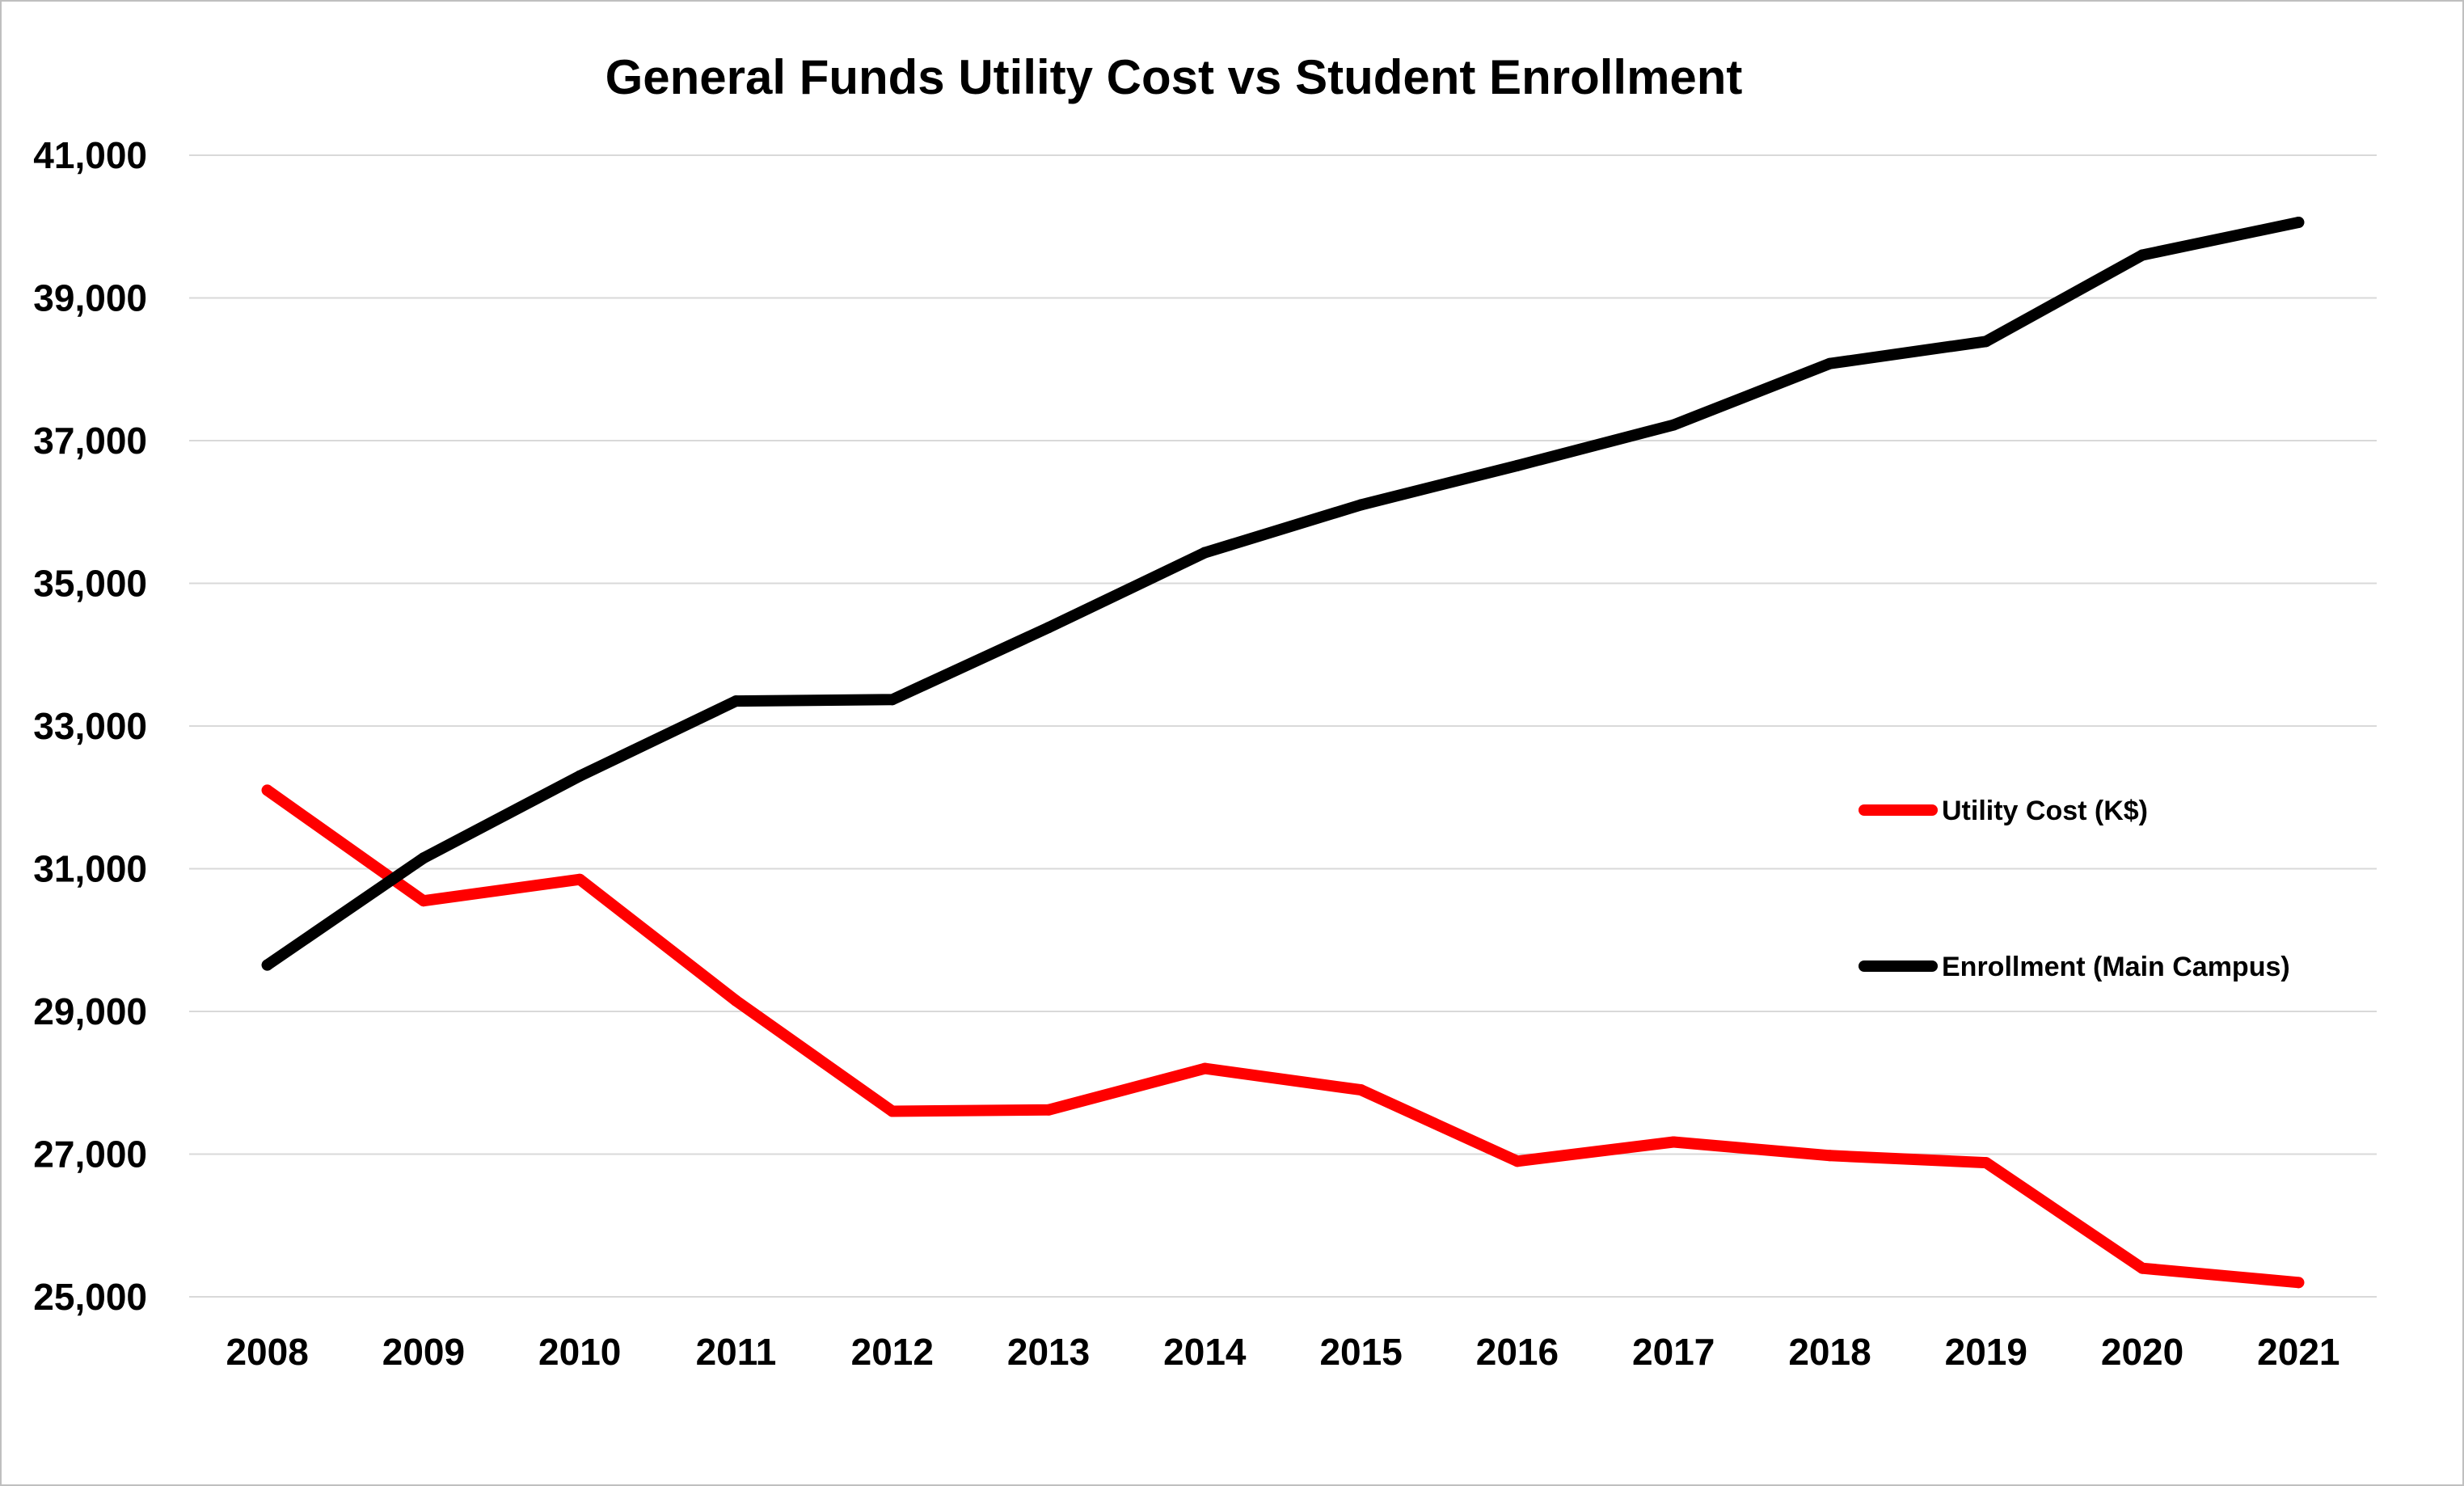  I want to click on x-tick-label: 2018, so click(1829, 1352).